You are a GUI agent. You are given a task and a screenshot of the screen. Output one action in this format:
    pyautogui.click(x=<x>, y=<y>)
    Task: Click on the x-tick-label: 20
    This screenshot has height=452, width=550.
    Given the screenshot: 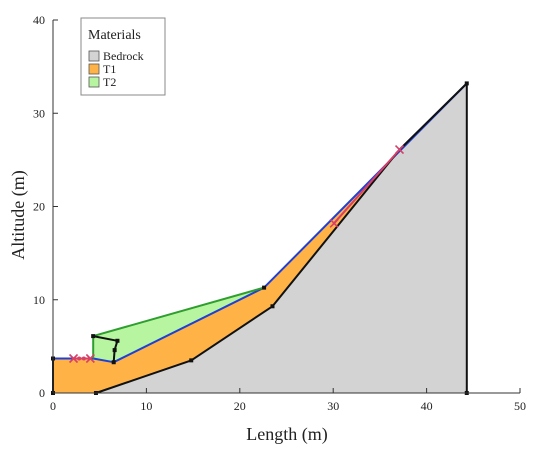 What is the action you would take?
    pyautogui.click(x=240, y=406)
    